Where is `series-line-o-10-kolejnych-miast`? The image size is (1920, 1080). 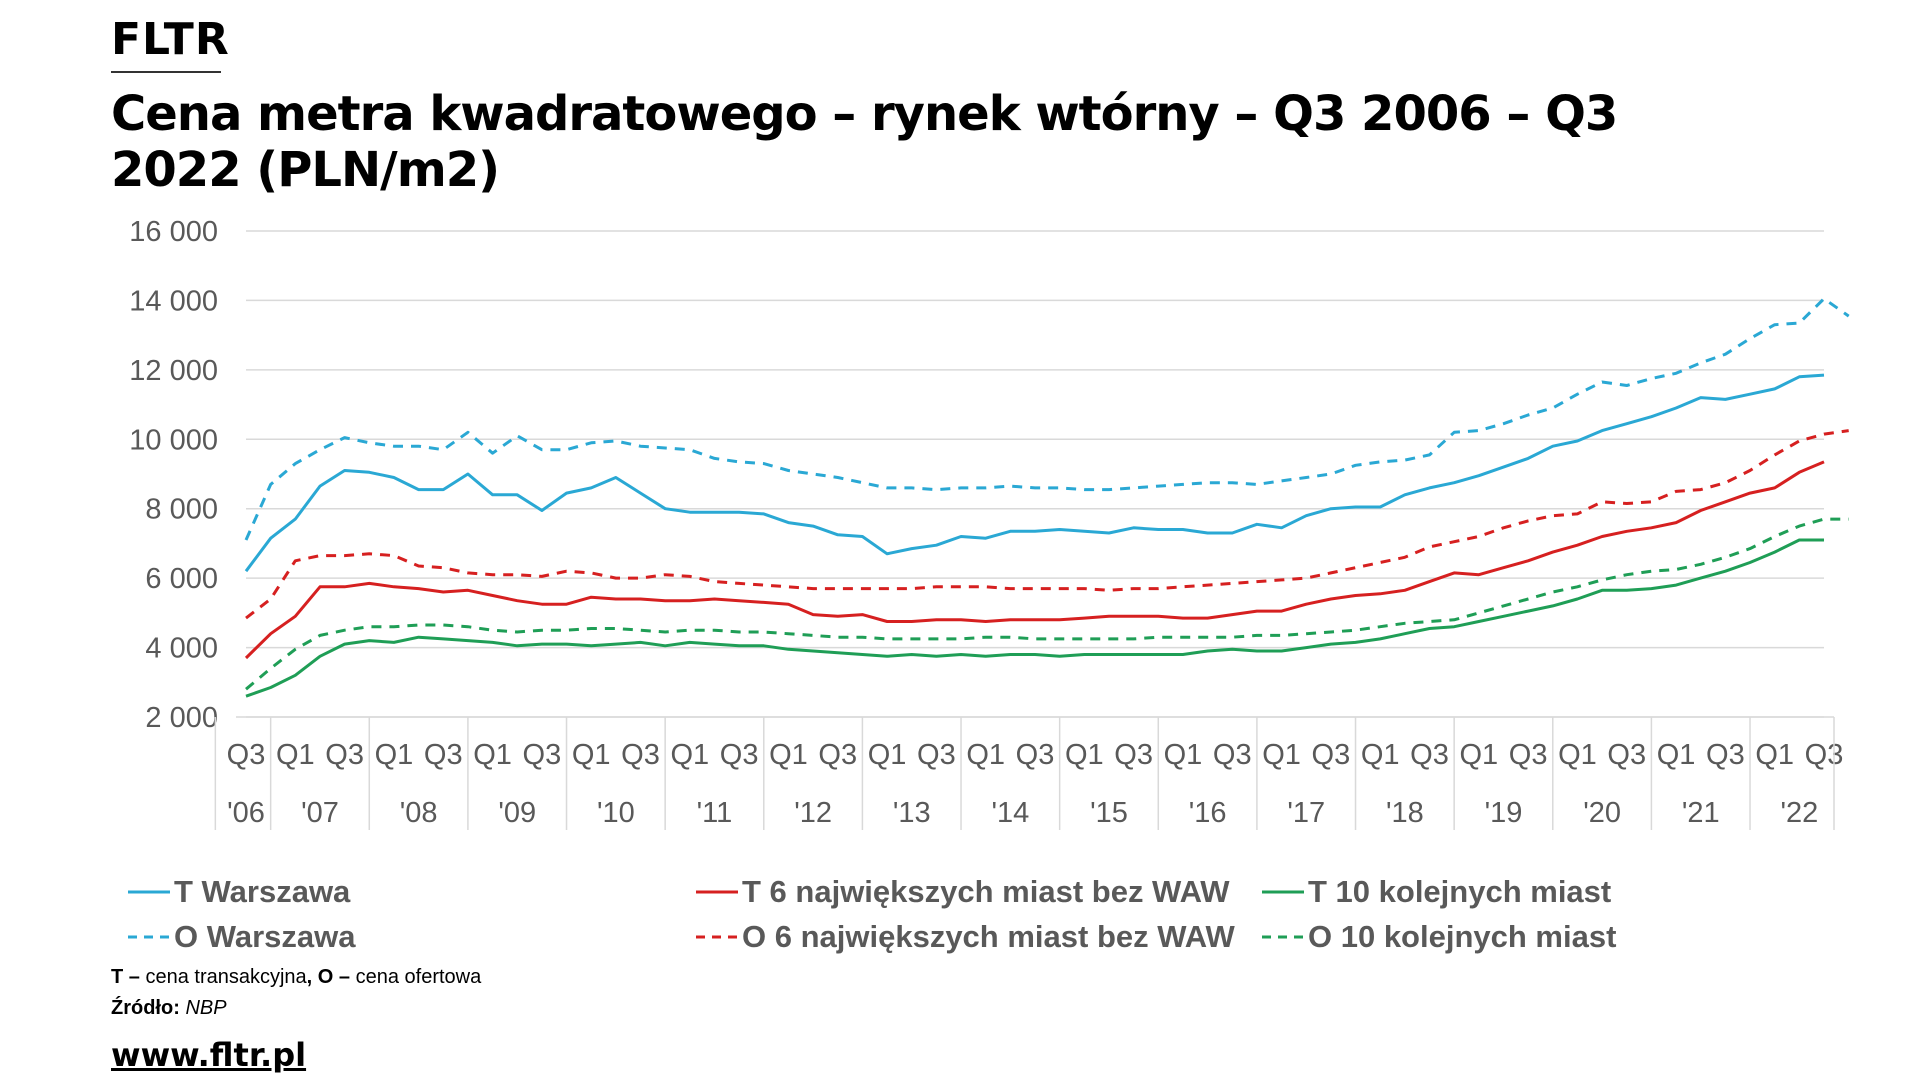
series-line-o-10-kolejnych-miast is located at coordinates (1047, 604).